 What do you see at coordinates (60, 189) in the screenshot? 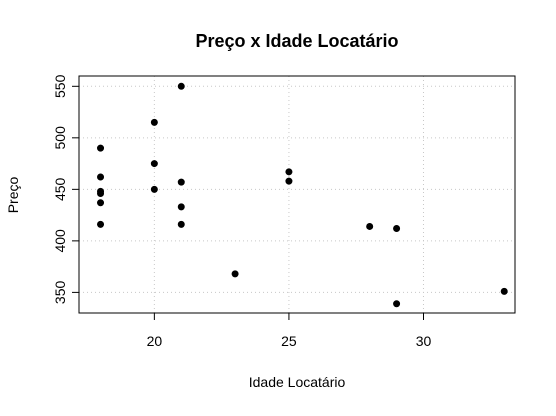
I see `y-tick-label: 450` at bounding box center [60, 189].